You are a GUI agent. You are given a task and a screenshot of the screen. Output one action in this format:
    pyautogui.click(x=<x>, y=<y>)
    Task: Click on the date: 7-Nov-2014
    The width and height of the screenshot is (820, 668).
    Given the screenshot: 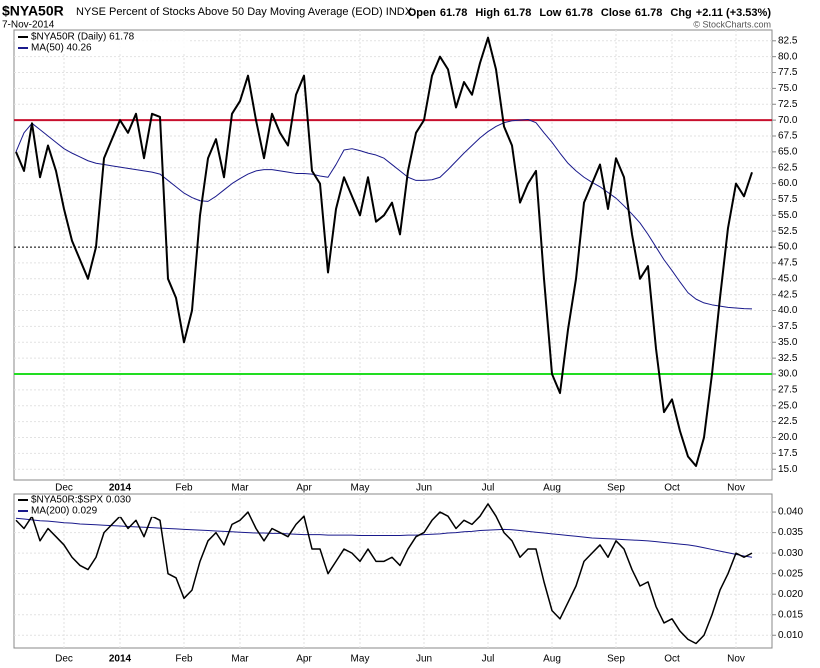 What is the action you would take?
    pyautogui.click(x=28, y=25)
    